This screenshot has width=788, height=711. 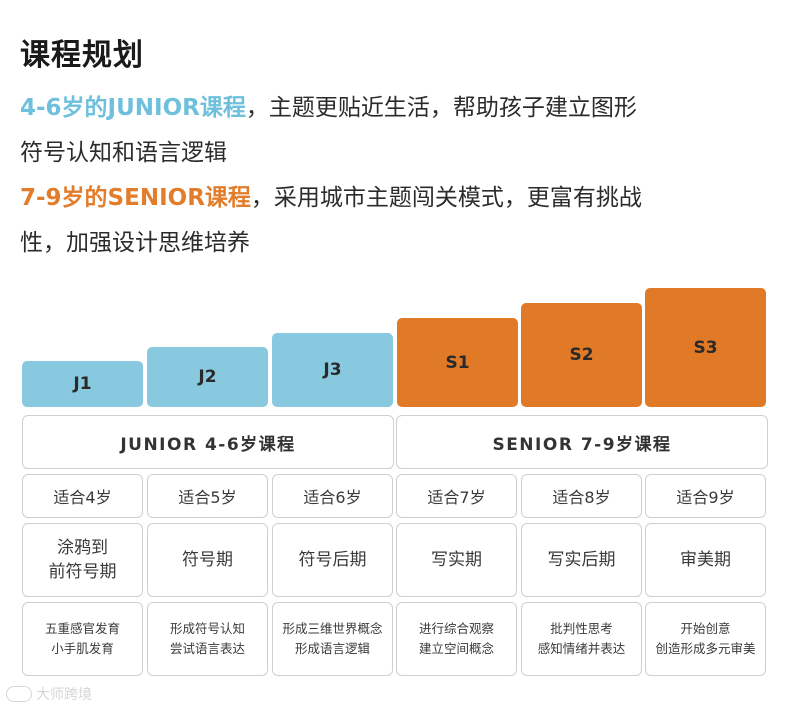 I want to click on description-line: 形成语言逻辑, so click(x=332, y=648).